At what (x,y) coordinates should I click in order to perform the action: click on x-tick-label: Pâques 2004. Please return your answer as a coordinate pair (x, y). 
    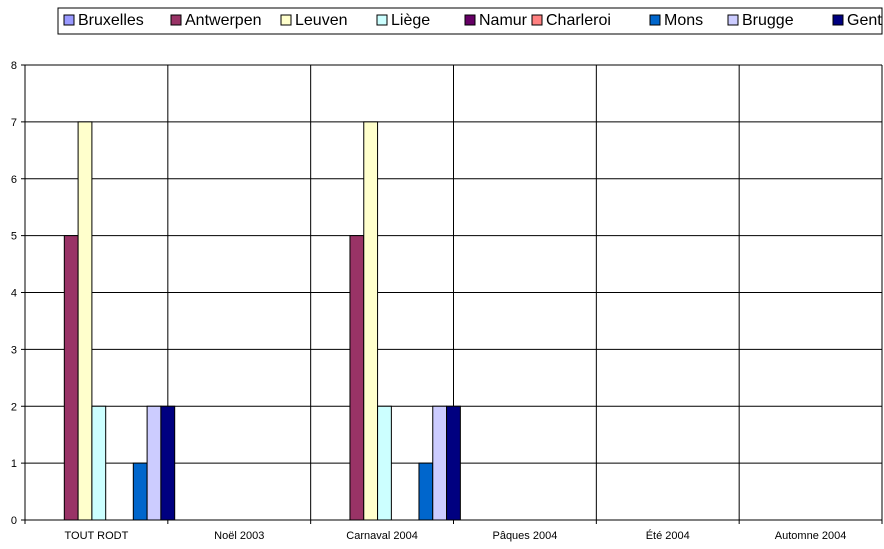
    Looking at the image, I should click on (524, 536).